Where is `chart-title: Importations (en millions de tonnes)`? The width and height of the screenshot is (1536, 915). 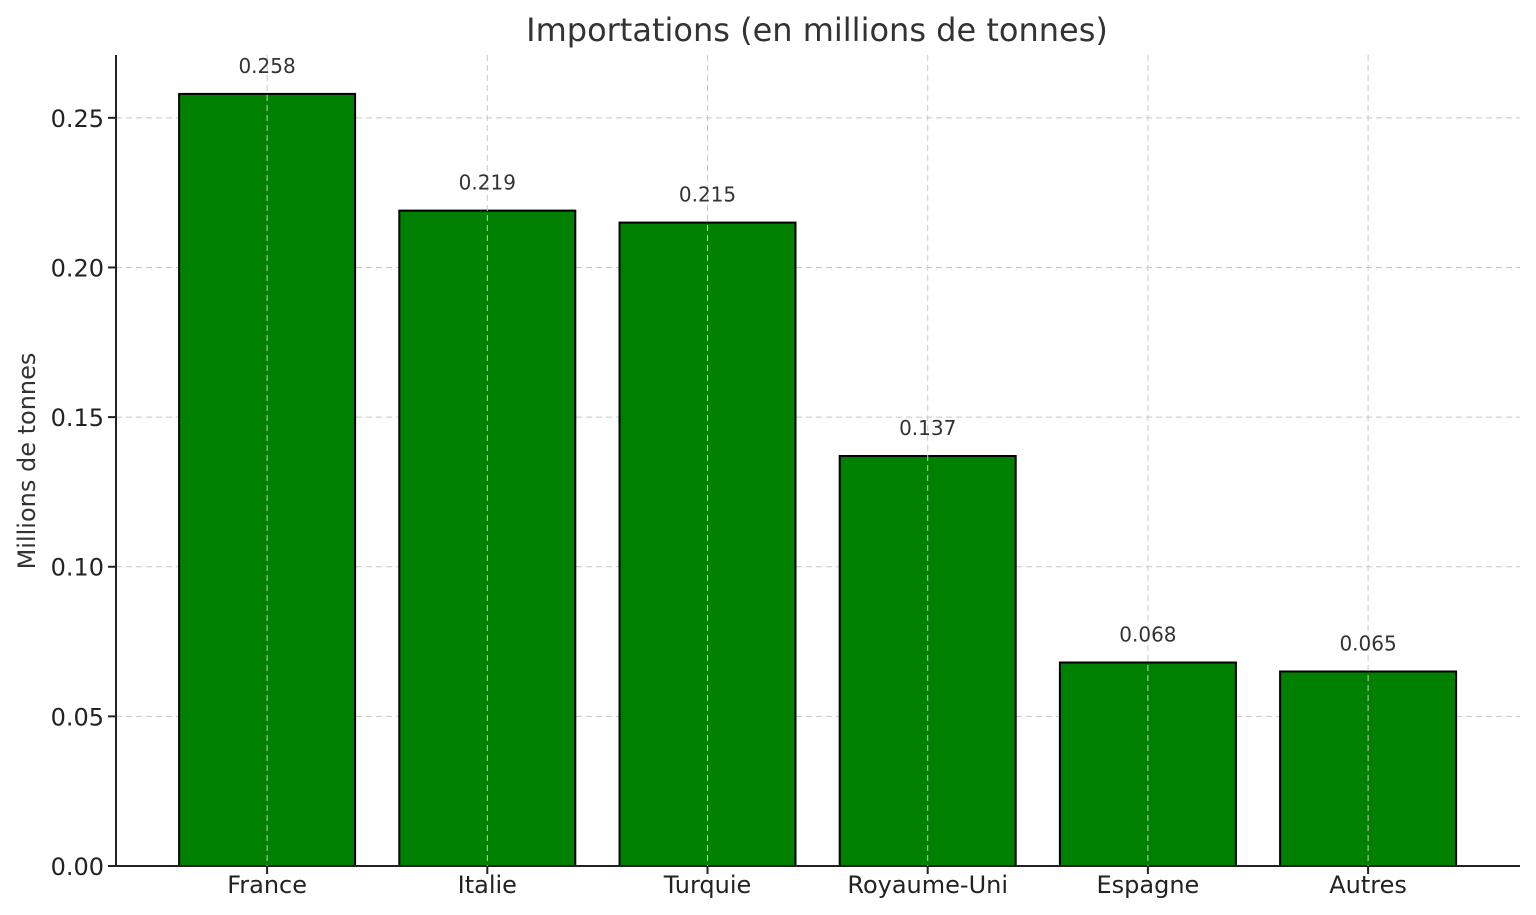
chart-title: Importations (en millions de tonnes) is located at coordinates (817, 30).